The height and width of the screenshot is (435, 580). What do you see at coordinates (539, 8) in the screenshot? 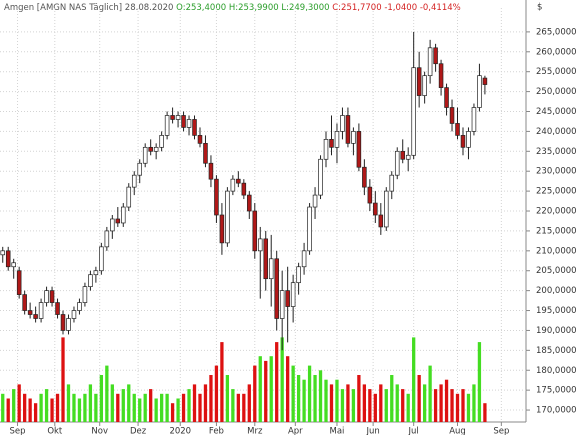
I see `y-unit: $` at bounding box center [539, 8].